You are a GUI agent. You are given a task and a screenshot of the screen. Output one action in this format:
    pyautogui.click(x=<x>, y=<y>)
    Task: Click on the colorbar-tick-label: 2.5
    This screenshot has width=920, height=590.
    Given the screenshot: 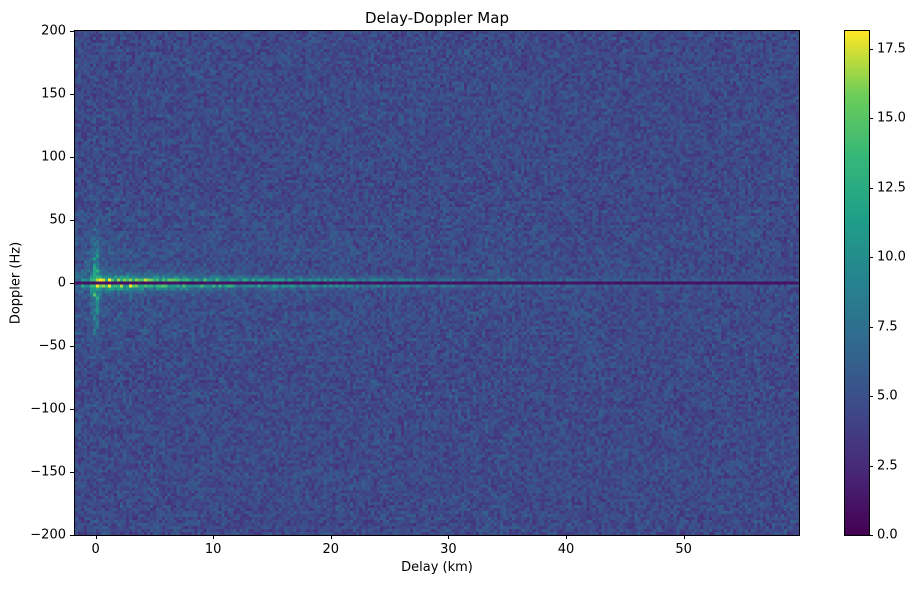 What is the action you would take?
    pyautogui.click(x=887, y=466)
    